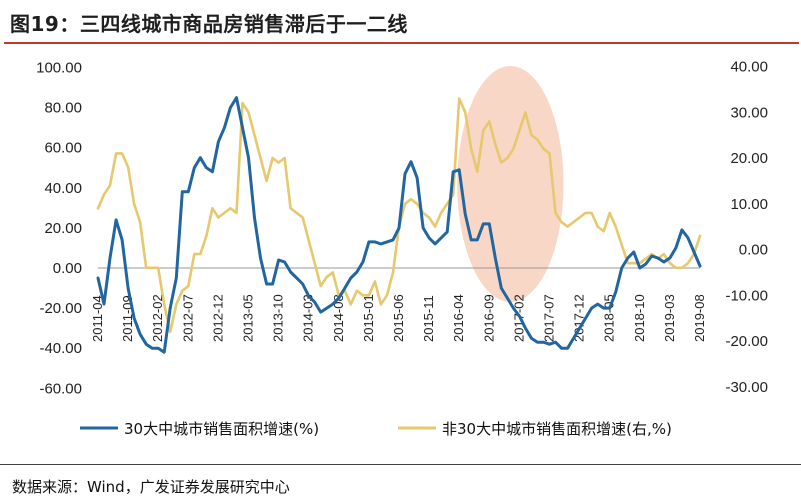  Describe the element at coordinates (157, 318) in the screenshot. I see `x-tick-label: 2012-02` at that location.